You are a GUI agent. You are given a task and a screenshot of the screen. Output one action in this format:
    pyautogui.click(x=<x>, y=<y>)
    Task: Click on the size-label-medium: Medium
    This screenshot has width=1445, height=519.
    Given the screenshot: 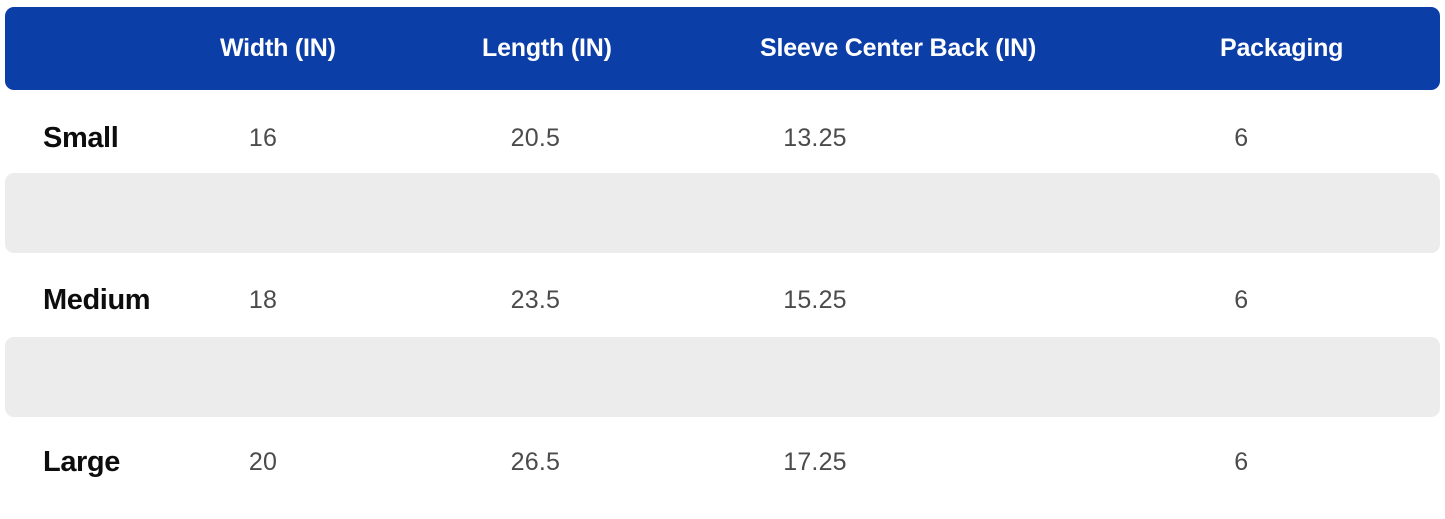 What is the action you would take?
    pyautogui.click(x=97, y=299)
    